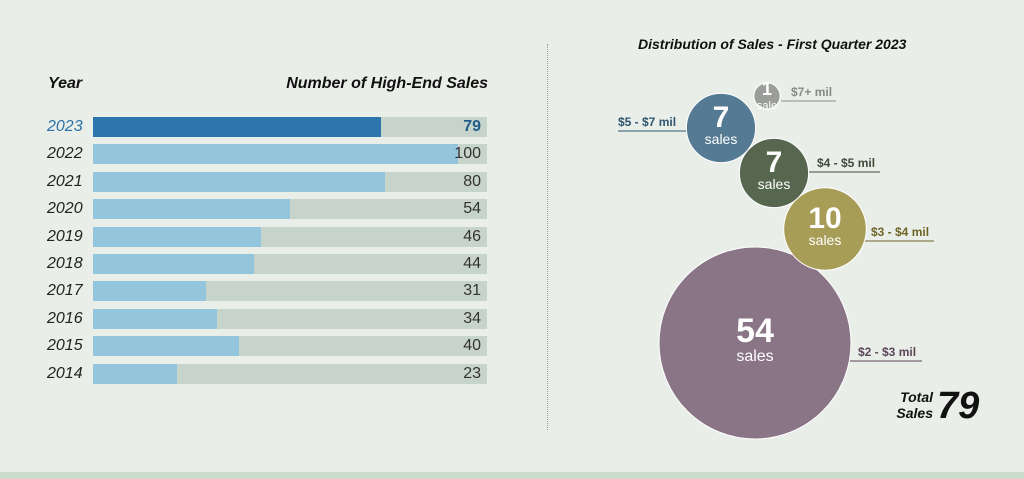 This screenshot has height=479, width=1024. Describe the element at coordinates (65, 236) in the screenshot. I see `bar-year-label: 2019` at that location.